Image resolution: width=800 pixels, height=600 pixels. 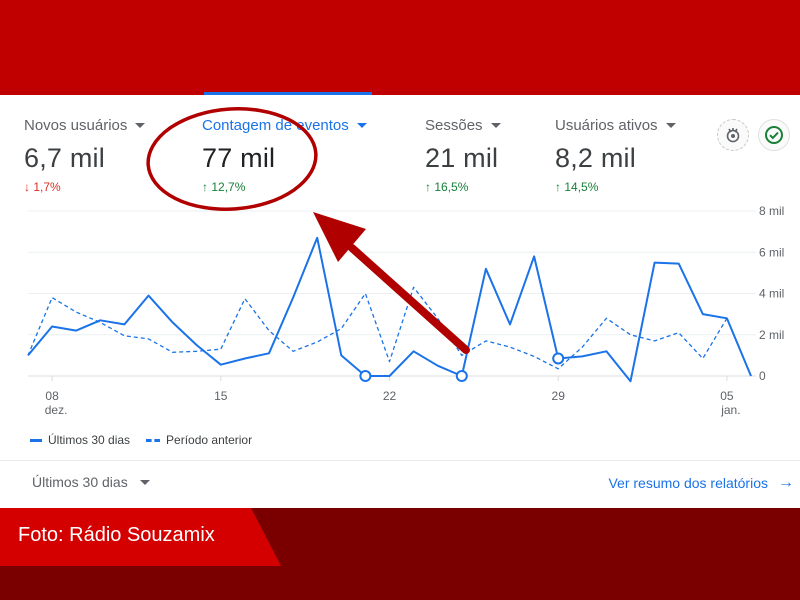 I want to click on date-range-select: Últimos 30 dias, so click(x=91, y=482).